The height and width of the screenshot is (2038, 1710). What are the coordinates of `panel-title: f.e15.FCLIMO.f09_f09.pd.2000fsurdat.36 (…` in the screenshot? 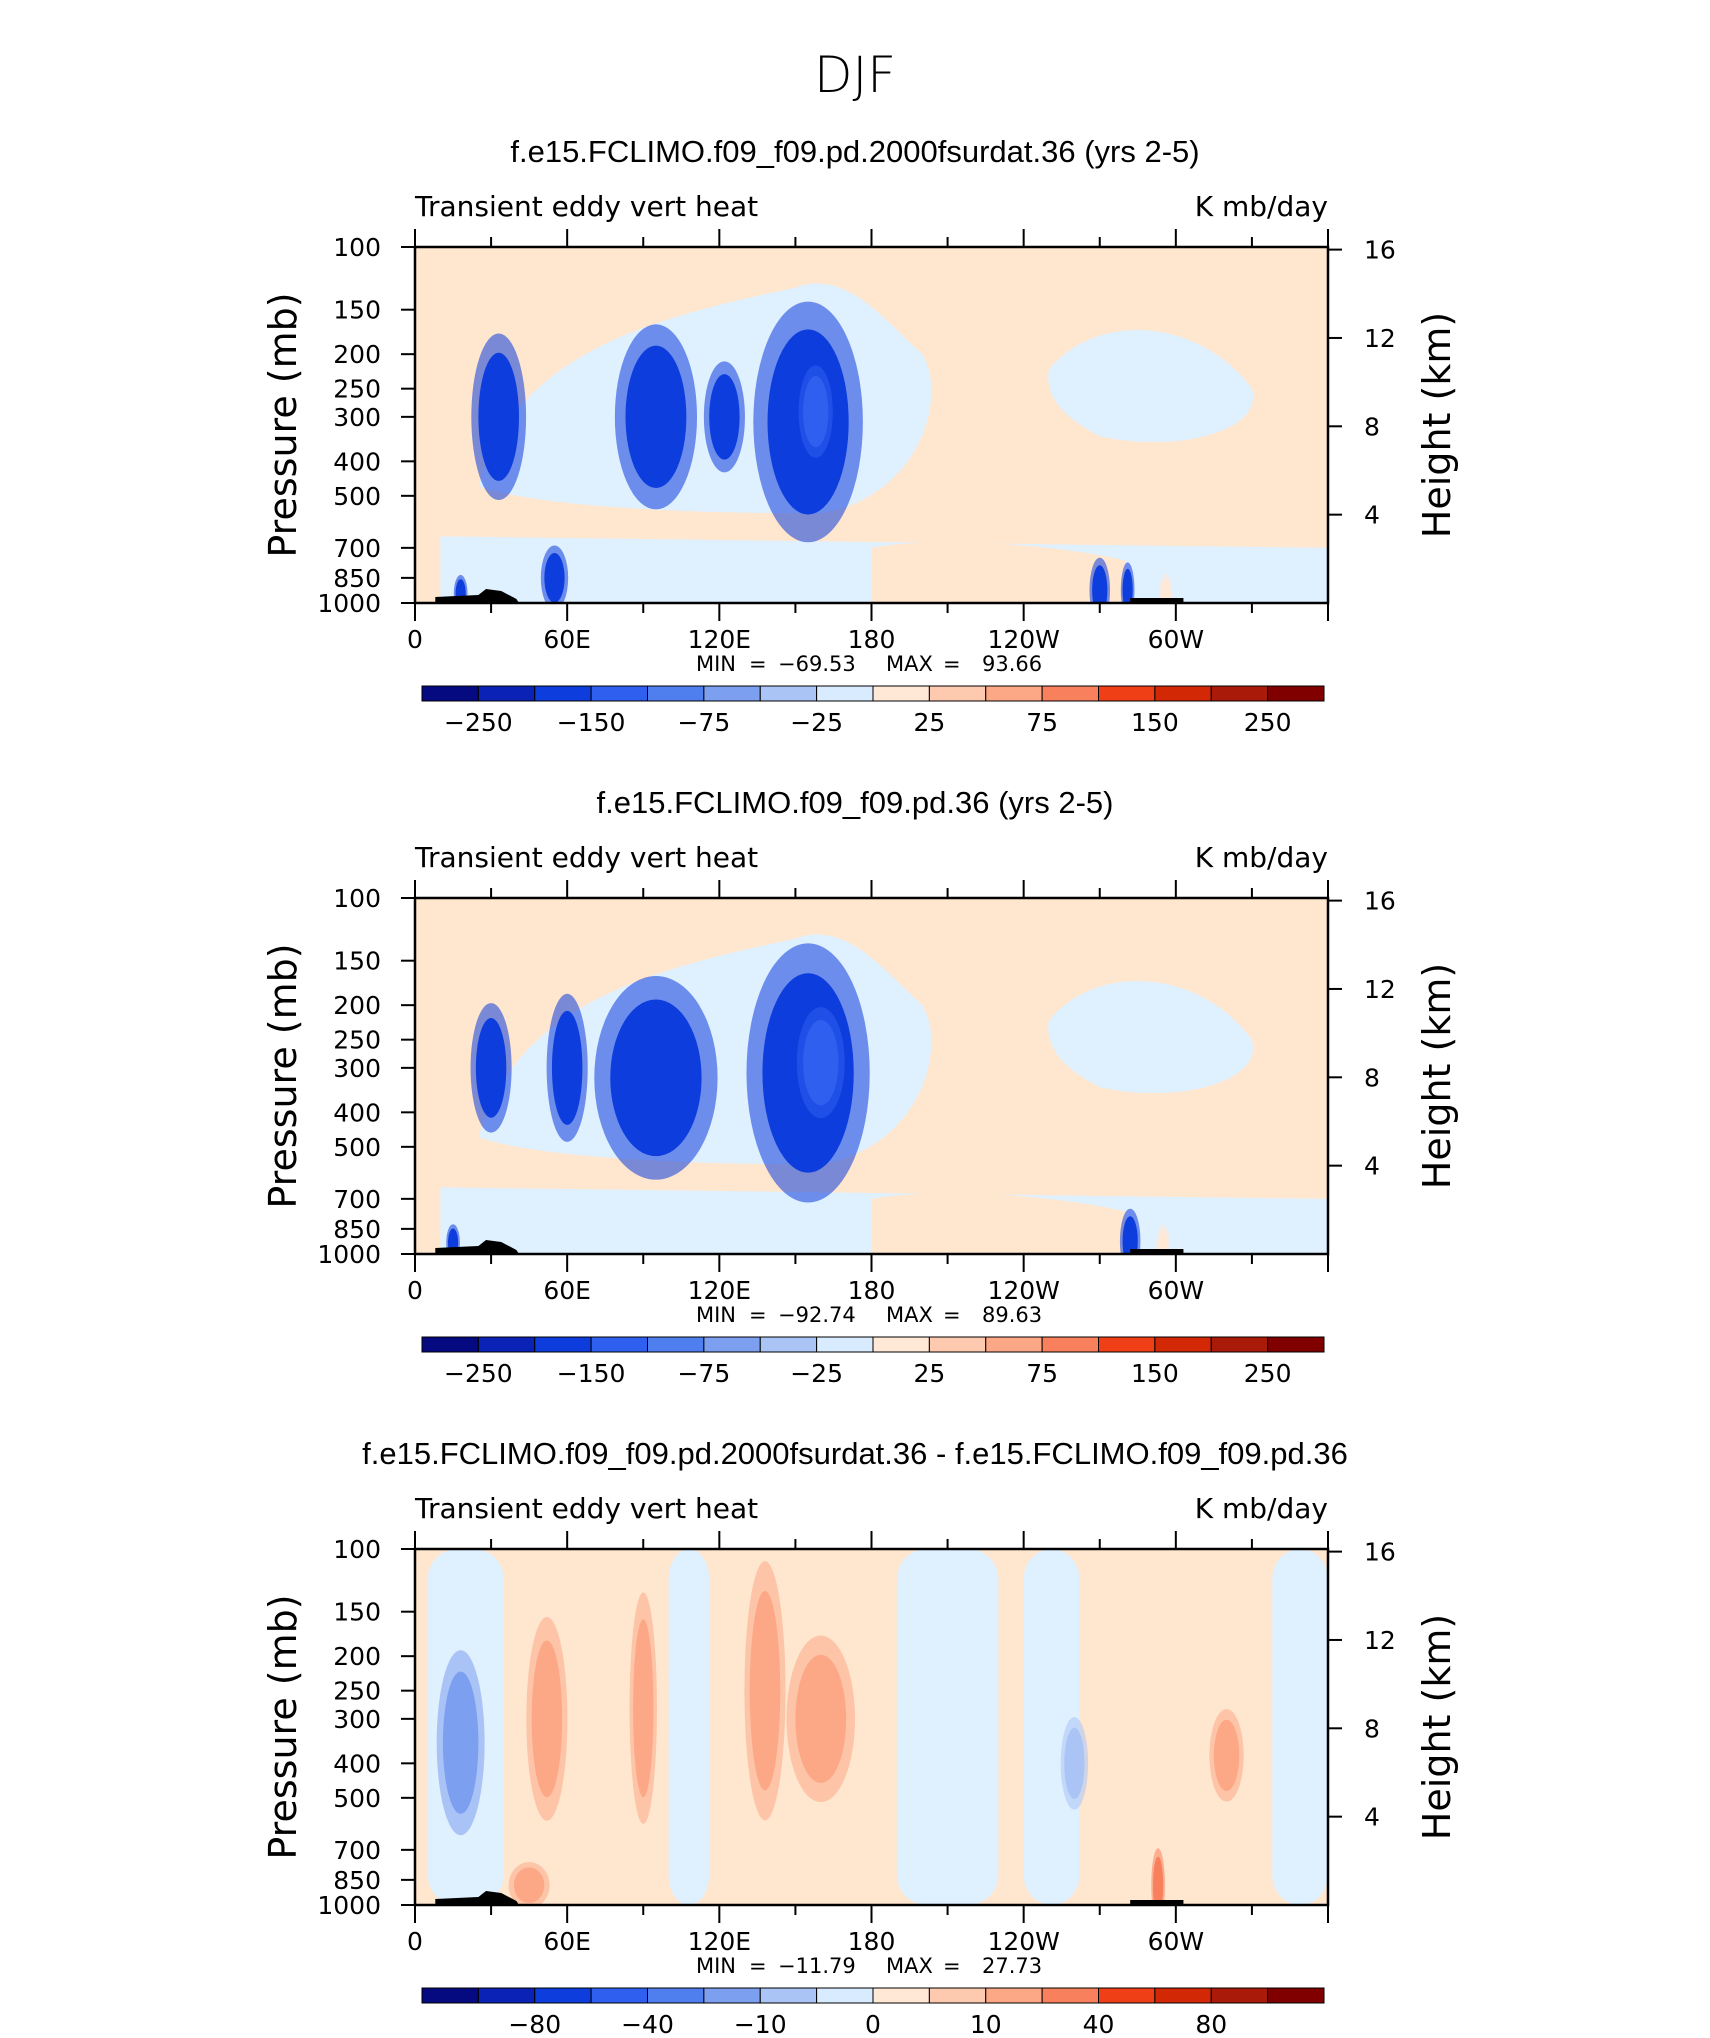 It's located at (854, 151).